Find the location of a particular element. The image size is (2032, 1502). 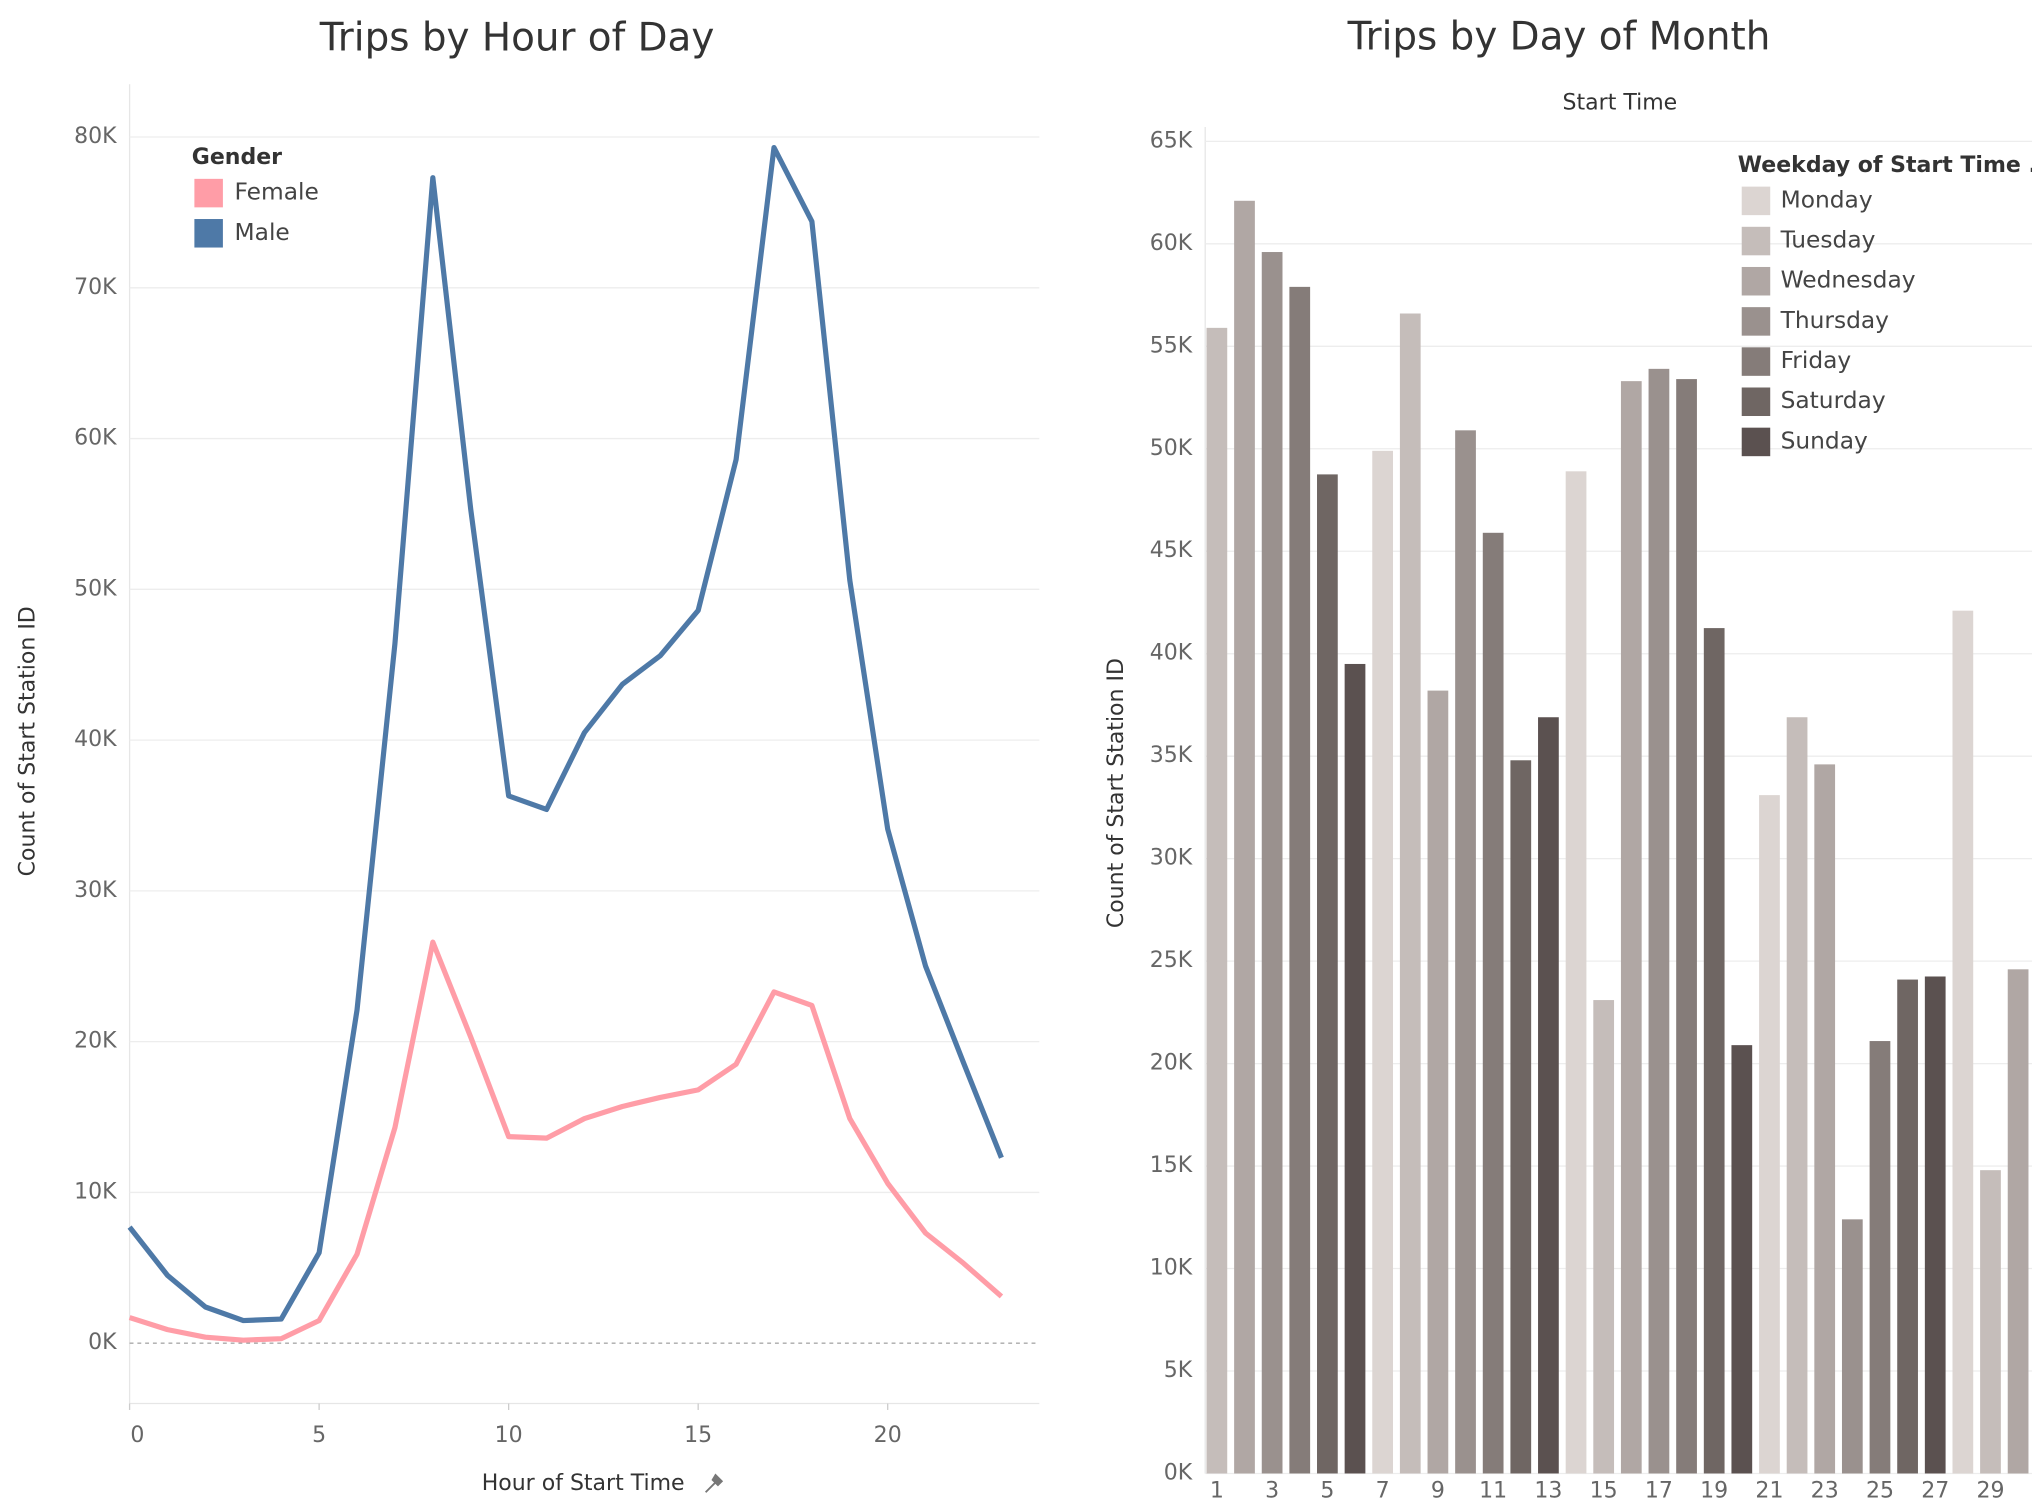

chart-title: Trips by Day of Month is located at coordinates (1559, 36).